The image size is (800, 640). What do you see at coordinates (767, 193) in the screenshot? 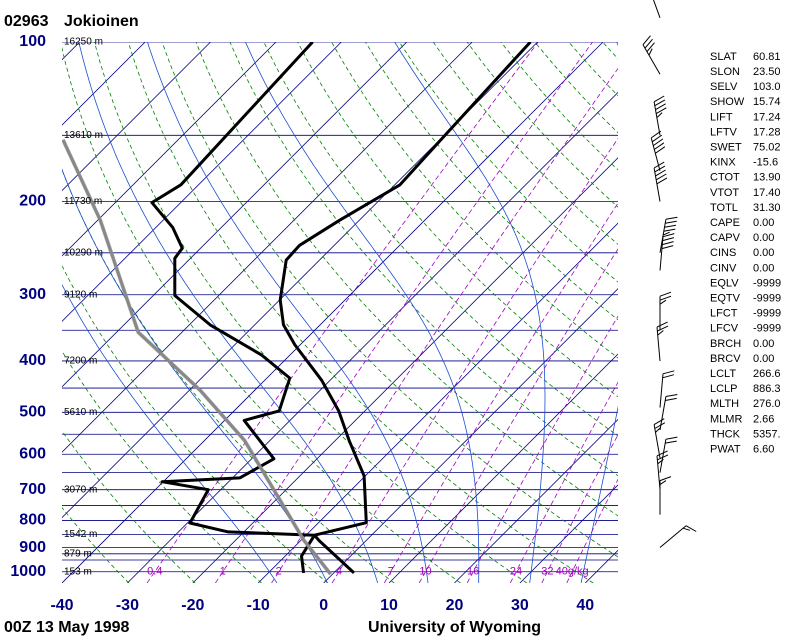
I see `index-value: 17.40` at bounding box center [767, 193].